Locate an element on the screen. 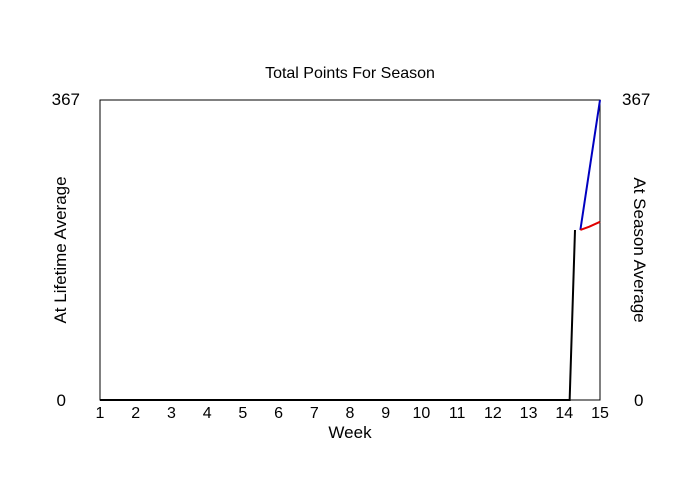 The height and width of the screenshot is (500, 700). x-tick-label: 7 is located at coordinates (314, 413).